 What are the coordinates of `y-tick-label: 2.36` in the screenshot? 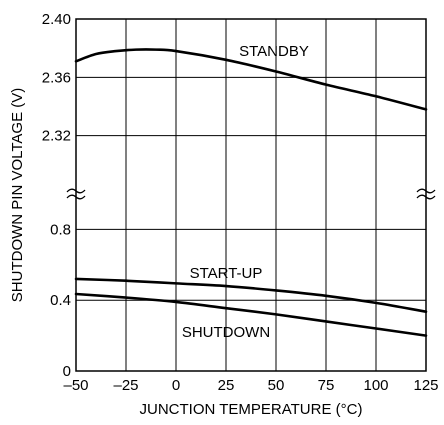 It's located at (56, 77).